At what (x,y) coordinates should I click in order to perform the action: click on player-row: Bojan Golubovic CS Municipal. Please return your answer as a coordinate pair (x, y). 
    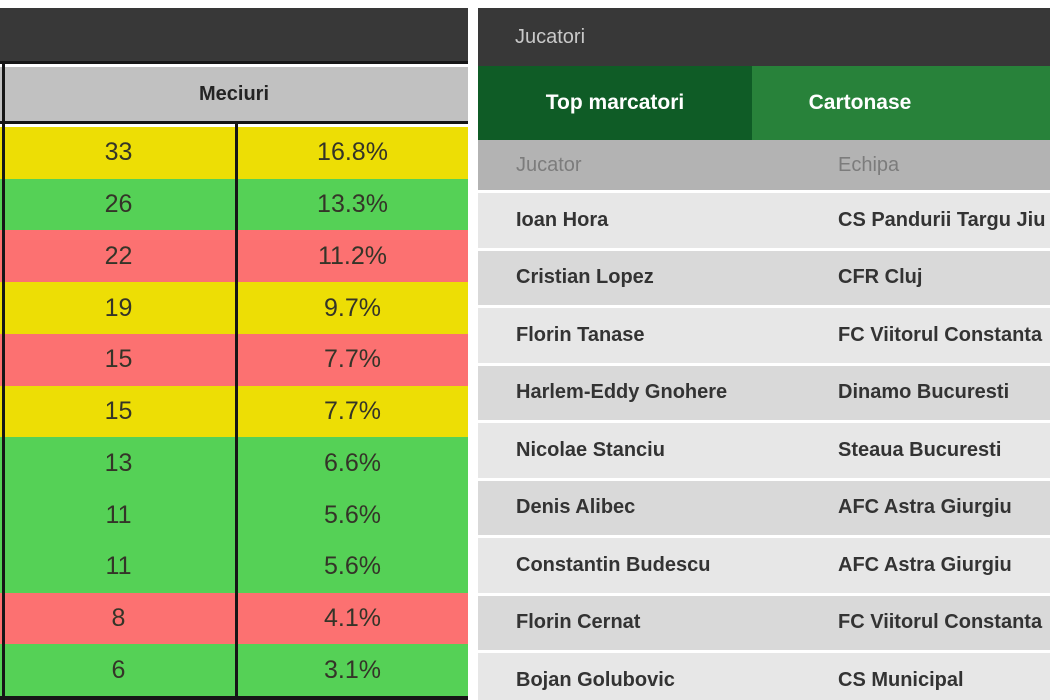
    Looking at the image, I should click on (764, 676).